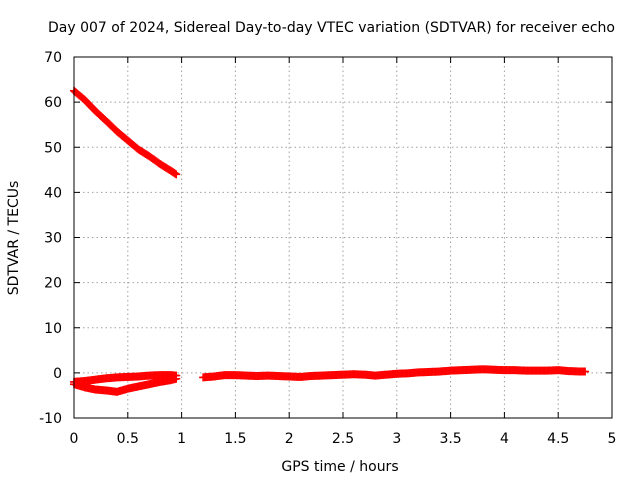 This screenshot has height=480, width=640. I want to click on x-tick-label: 1.5, so click(235, 439).